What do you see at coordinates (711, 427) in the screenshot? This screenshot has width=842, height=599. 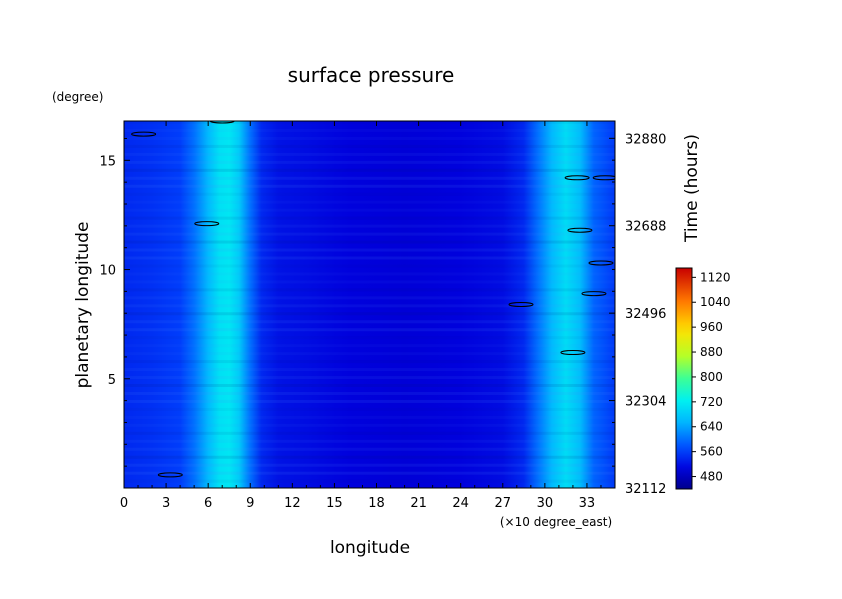 I see `colorbar-tick-label: 640` at bounding box center [711, 427].